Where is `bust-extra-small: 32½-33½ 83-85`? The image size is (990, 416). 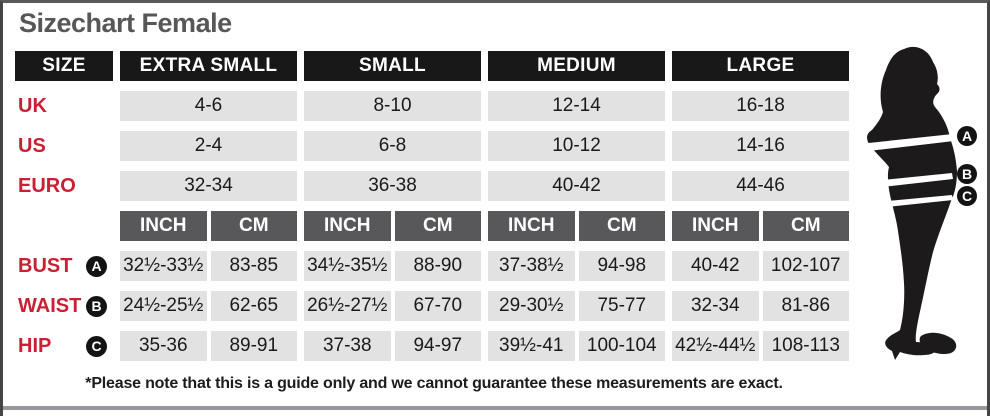 bust-extra-small: 32½-33½ 83-85 is located at coordinates (208, 266).